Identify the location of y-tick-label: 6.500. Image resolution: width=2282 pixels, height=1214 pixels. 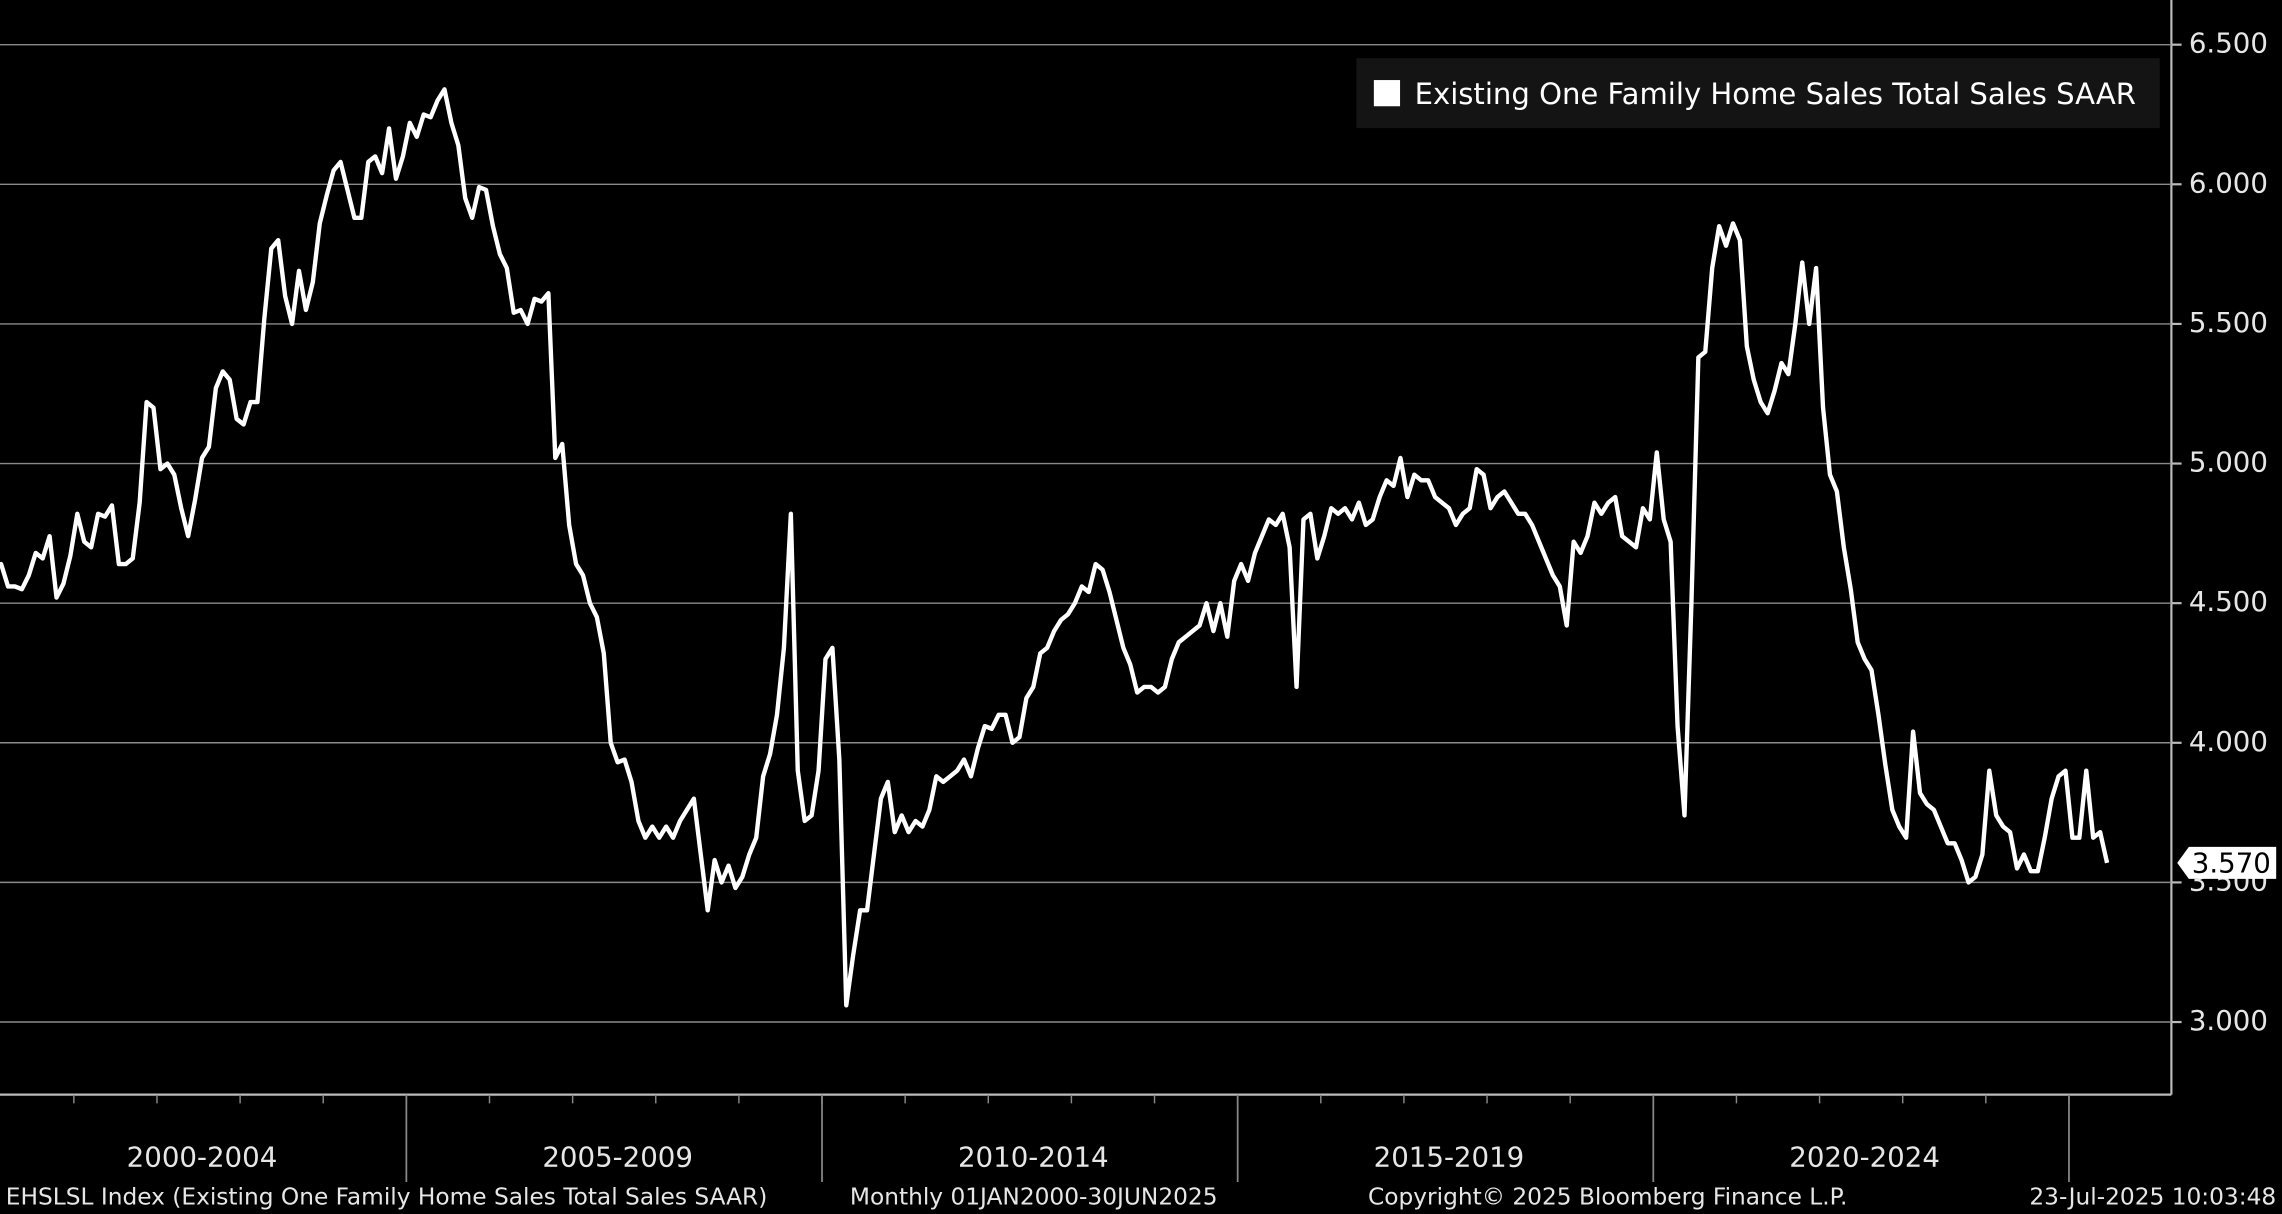
(2228, 43).